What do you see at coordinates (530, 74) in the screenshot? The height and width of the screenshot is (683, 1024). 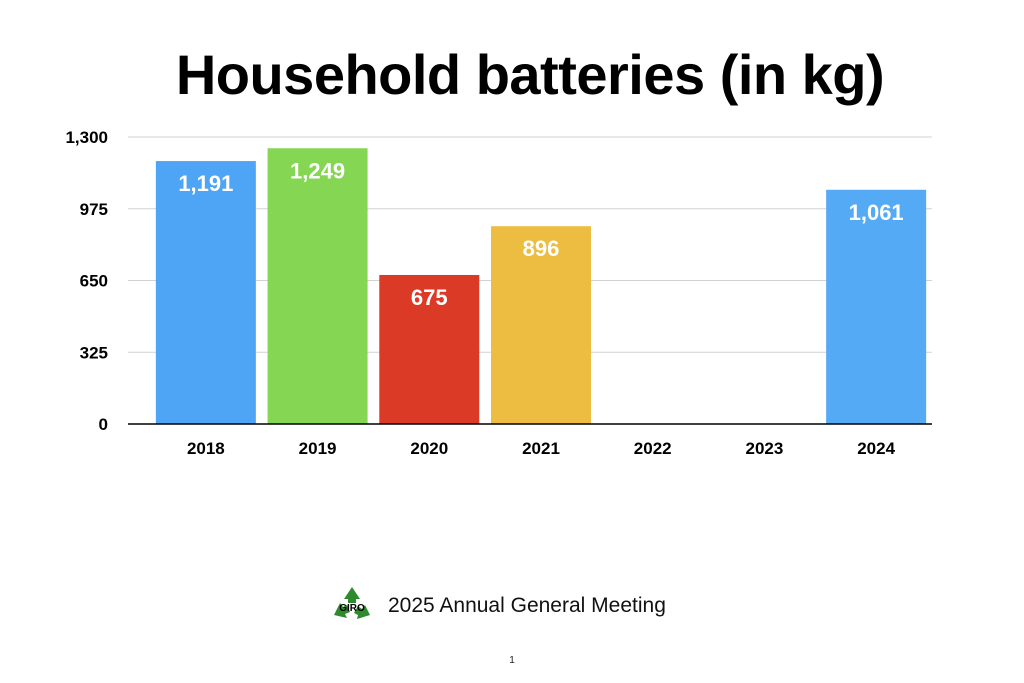 I see `chart-title: Household batteries (in kg)` at bounding box center [530, 74].